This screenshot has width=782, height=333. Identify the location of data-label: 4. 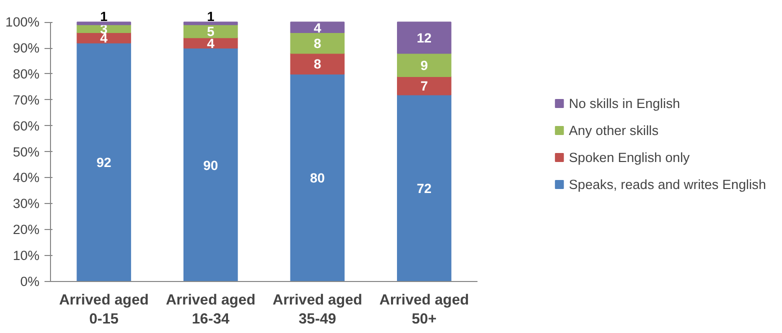
(318, 28).